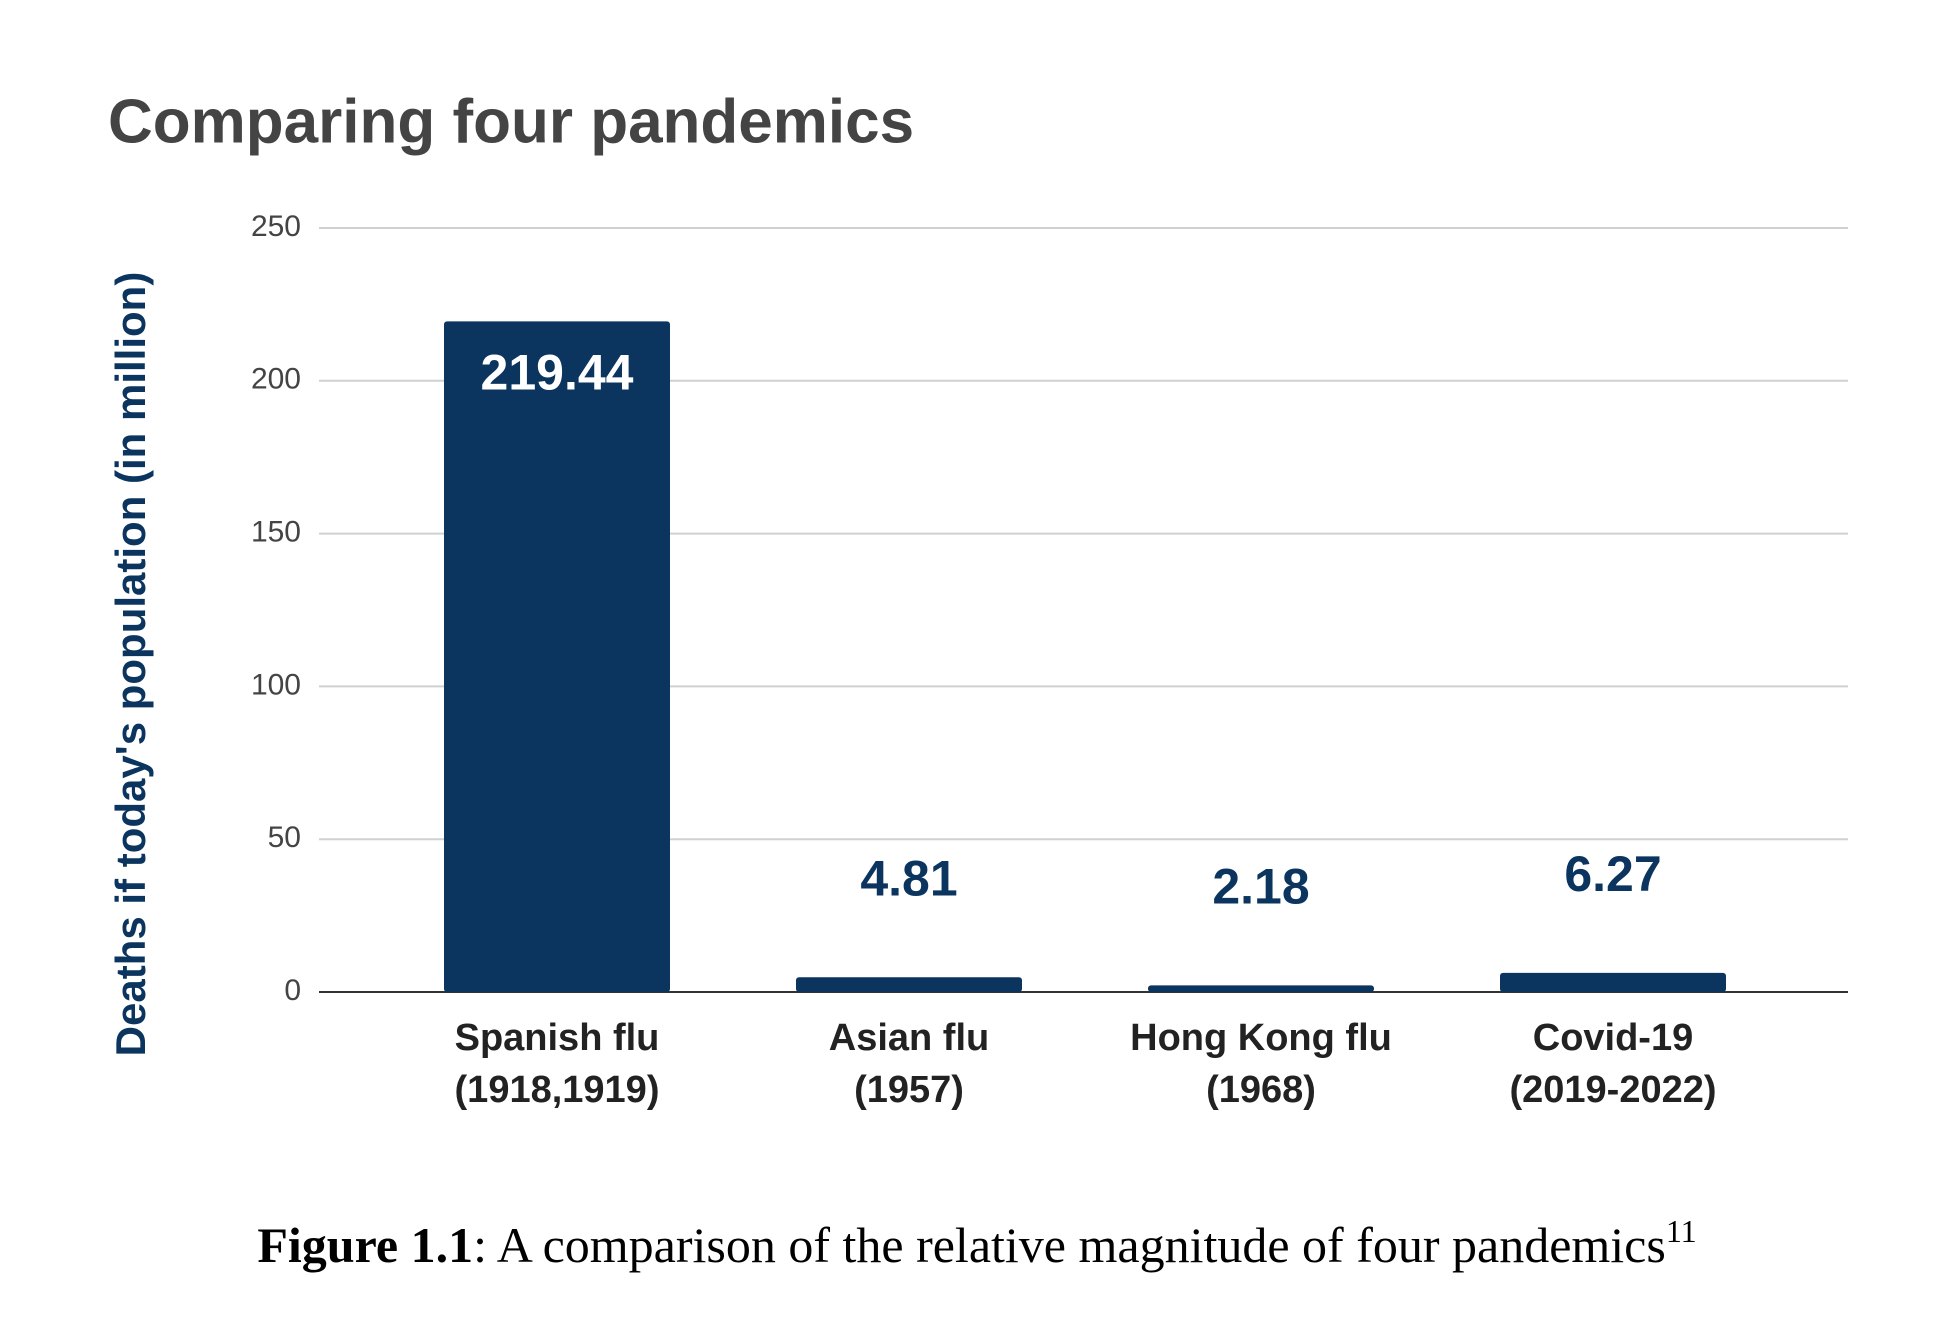 This screenshot has width=1954, height=1329. Describe the element at coordinates (909, 1038) in the screenshot. I see `x-tick-label-line: Asian flu` at that location.